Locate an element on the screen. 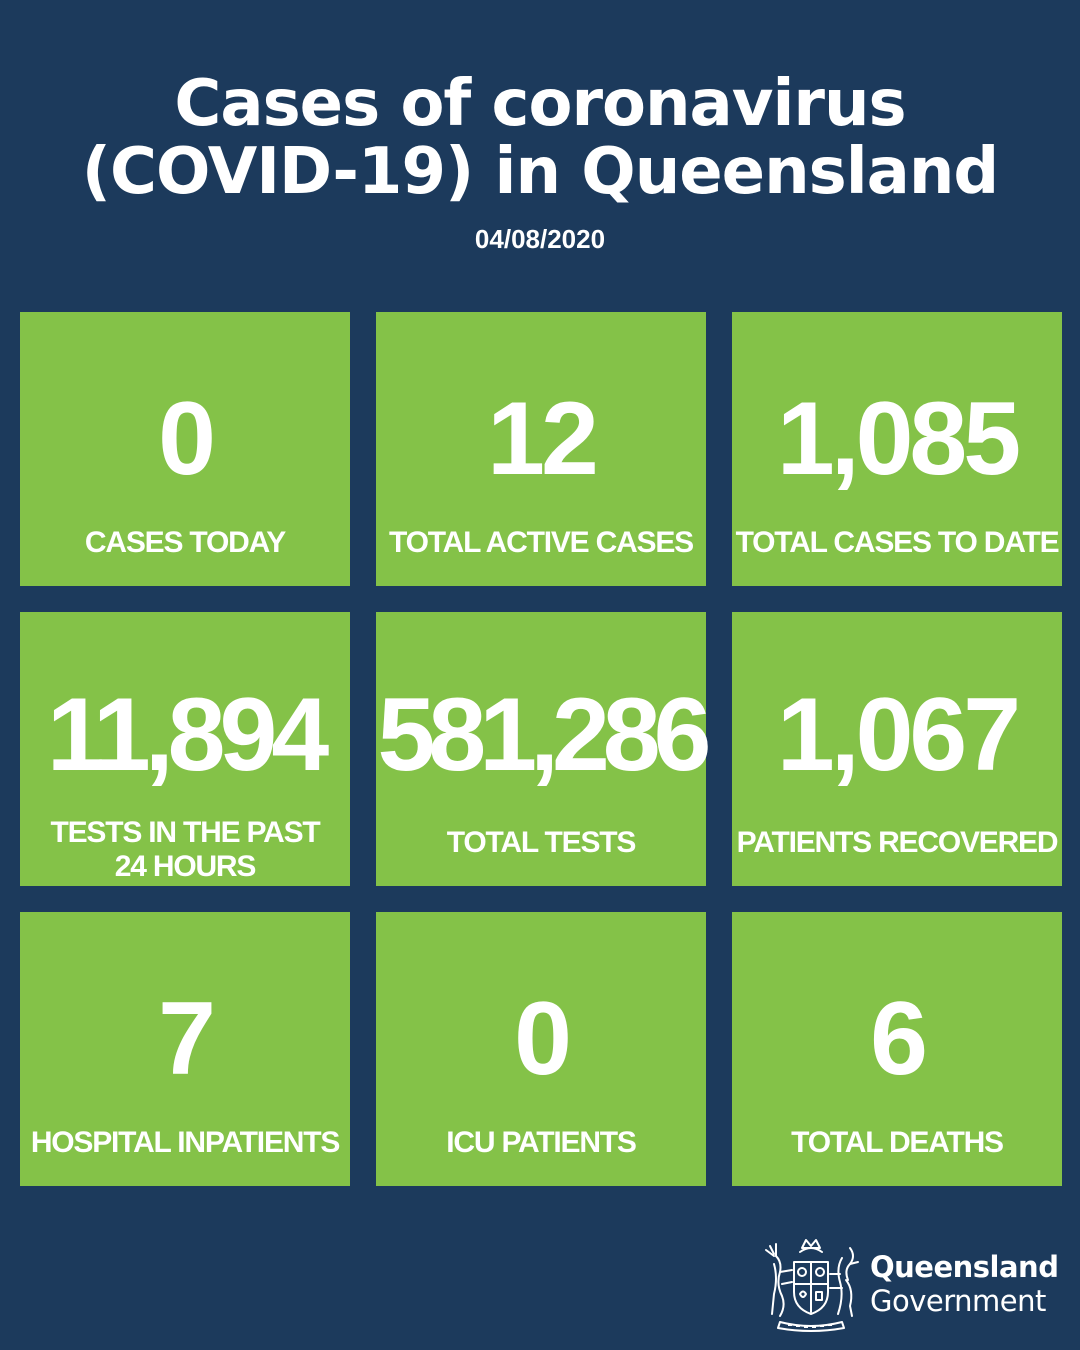 The image size is (1080, 1350). stat-value: 581,286 is located at coordinates (544, 735).